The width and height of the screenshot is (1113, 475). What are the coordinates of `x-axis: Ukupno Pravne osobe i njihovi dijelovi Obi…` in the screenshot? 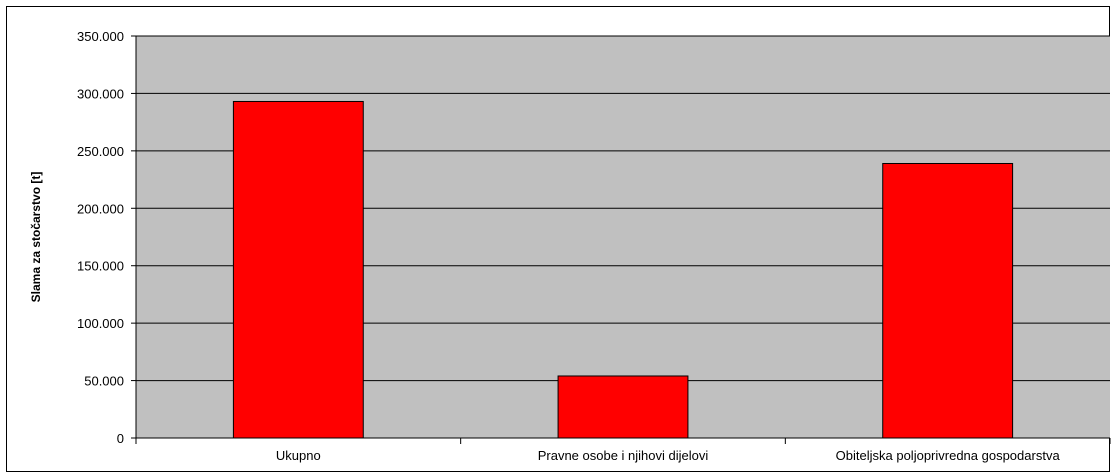 It's located at (623, 450).